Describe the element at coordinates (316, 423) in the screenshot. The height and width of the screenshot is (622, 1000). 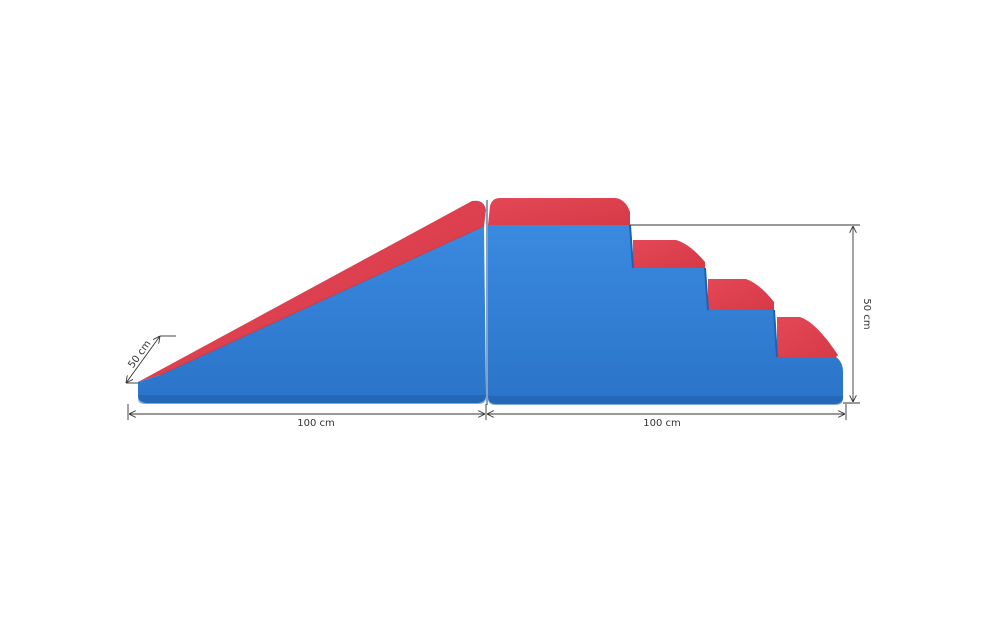
I see `ramp-length-label: 100 cm` at that location.